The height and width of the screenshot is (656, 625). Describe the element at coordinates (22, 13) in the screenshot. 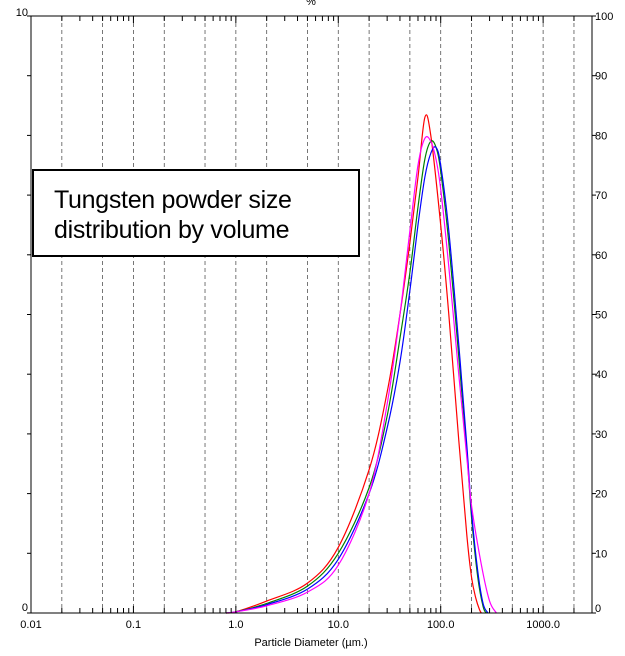

I see `left-axis-tick-label: 10` at that location.